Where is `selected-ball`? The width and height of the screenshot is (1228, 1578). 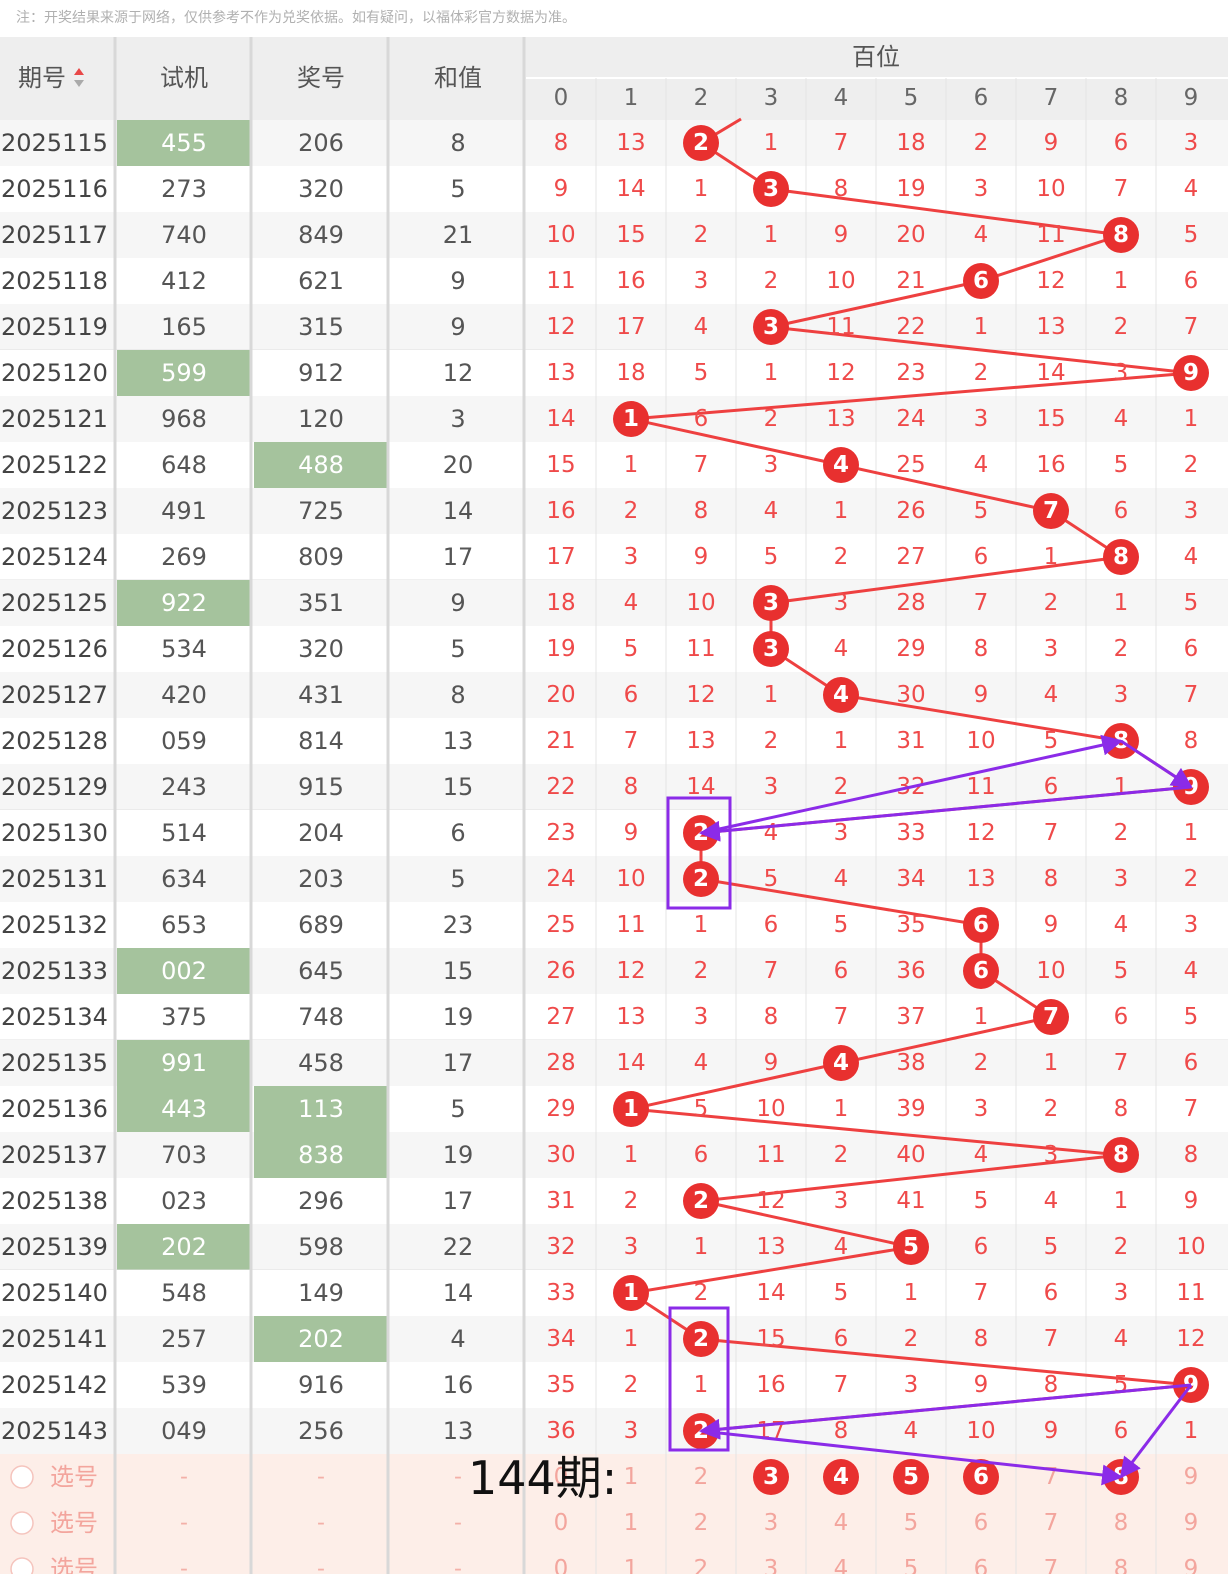 selected-ball is located at coordinates (841, 1477).